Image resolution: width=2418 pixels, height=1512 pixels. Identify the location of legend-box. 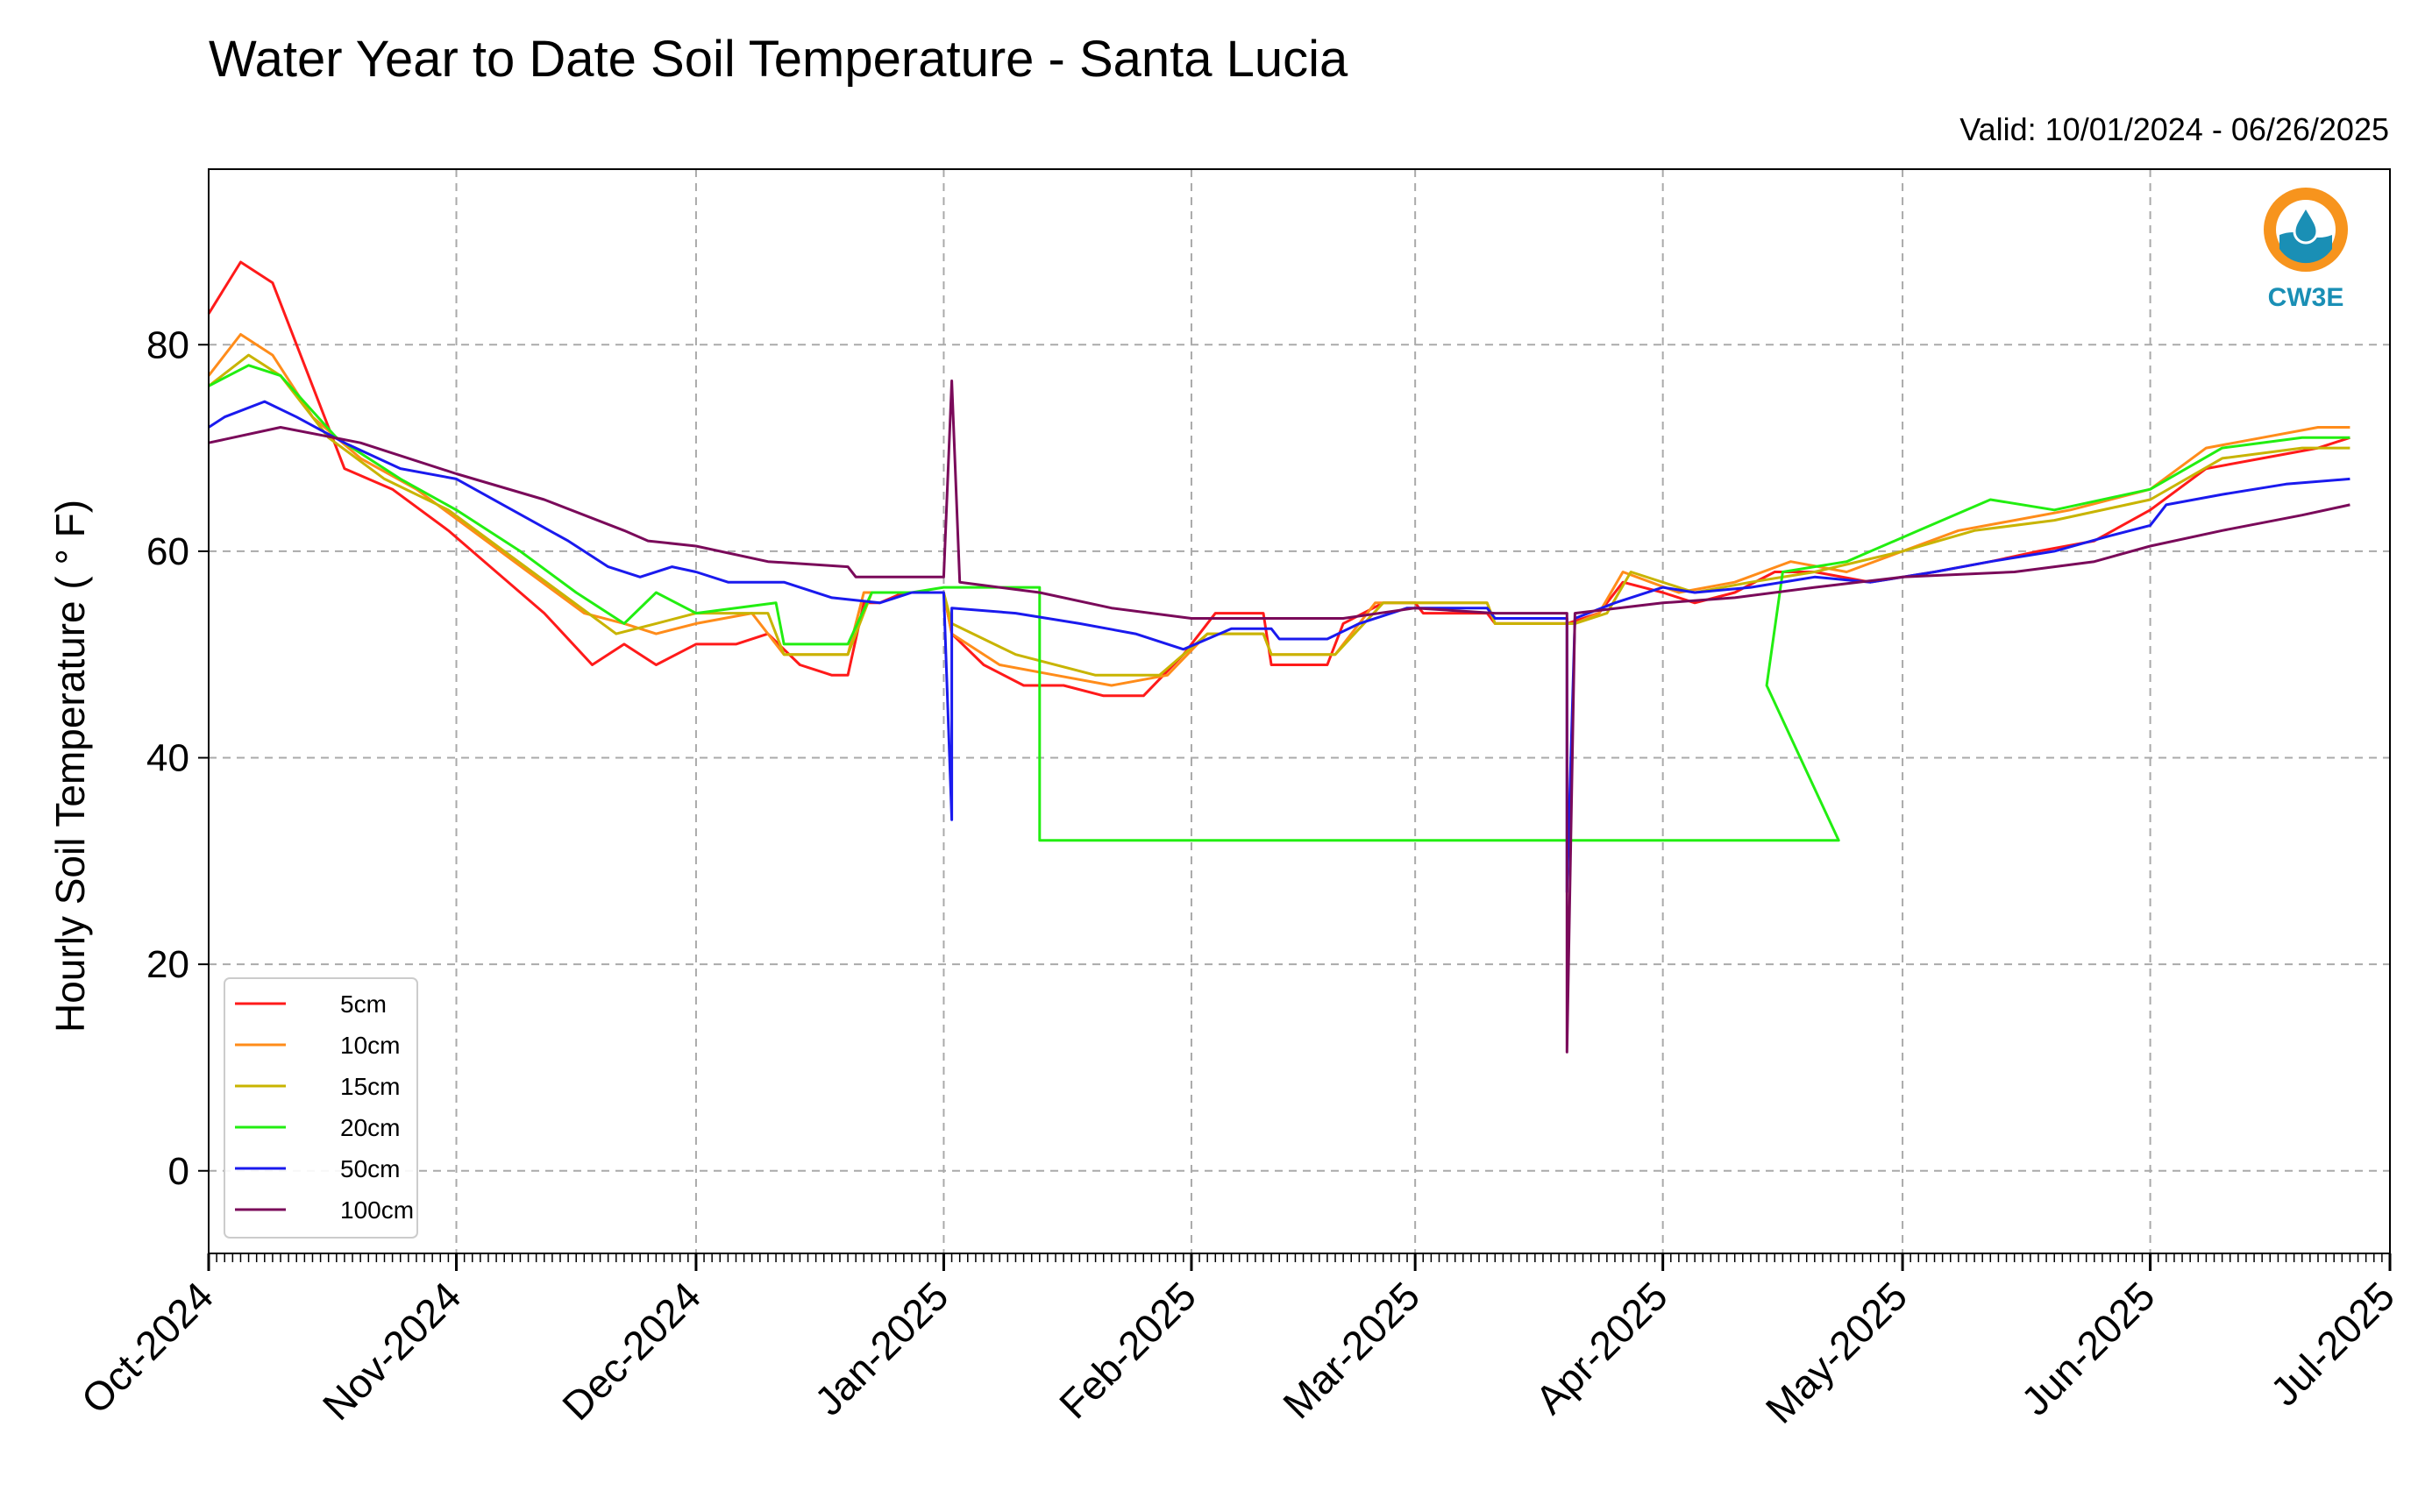
(321, 1108).